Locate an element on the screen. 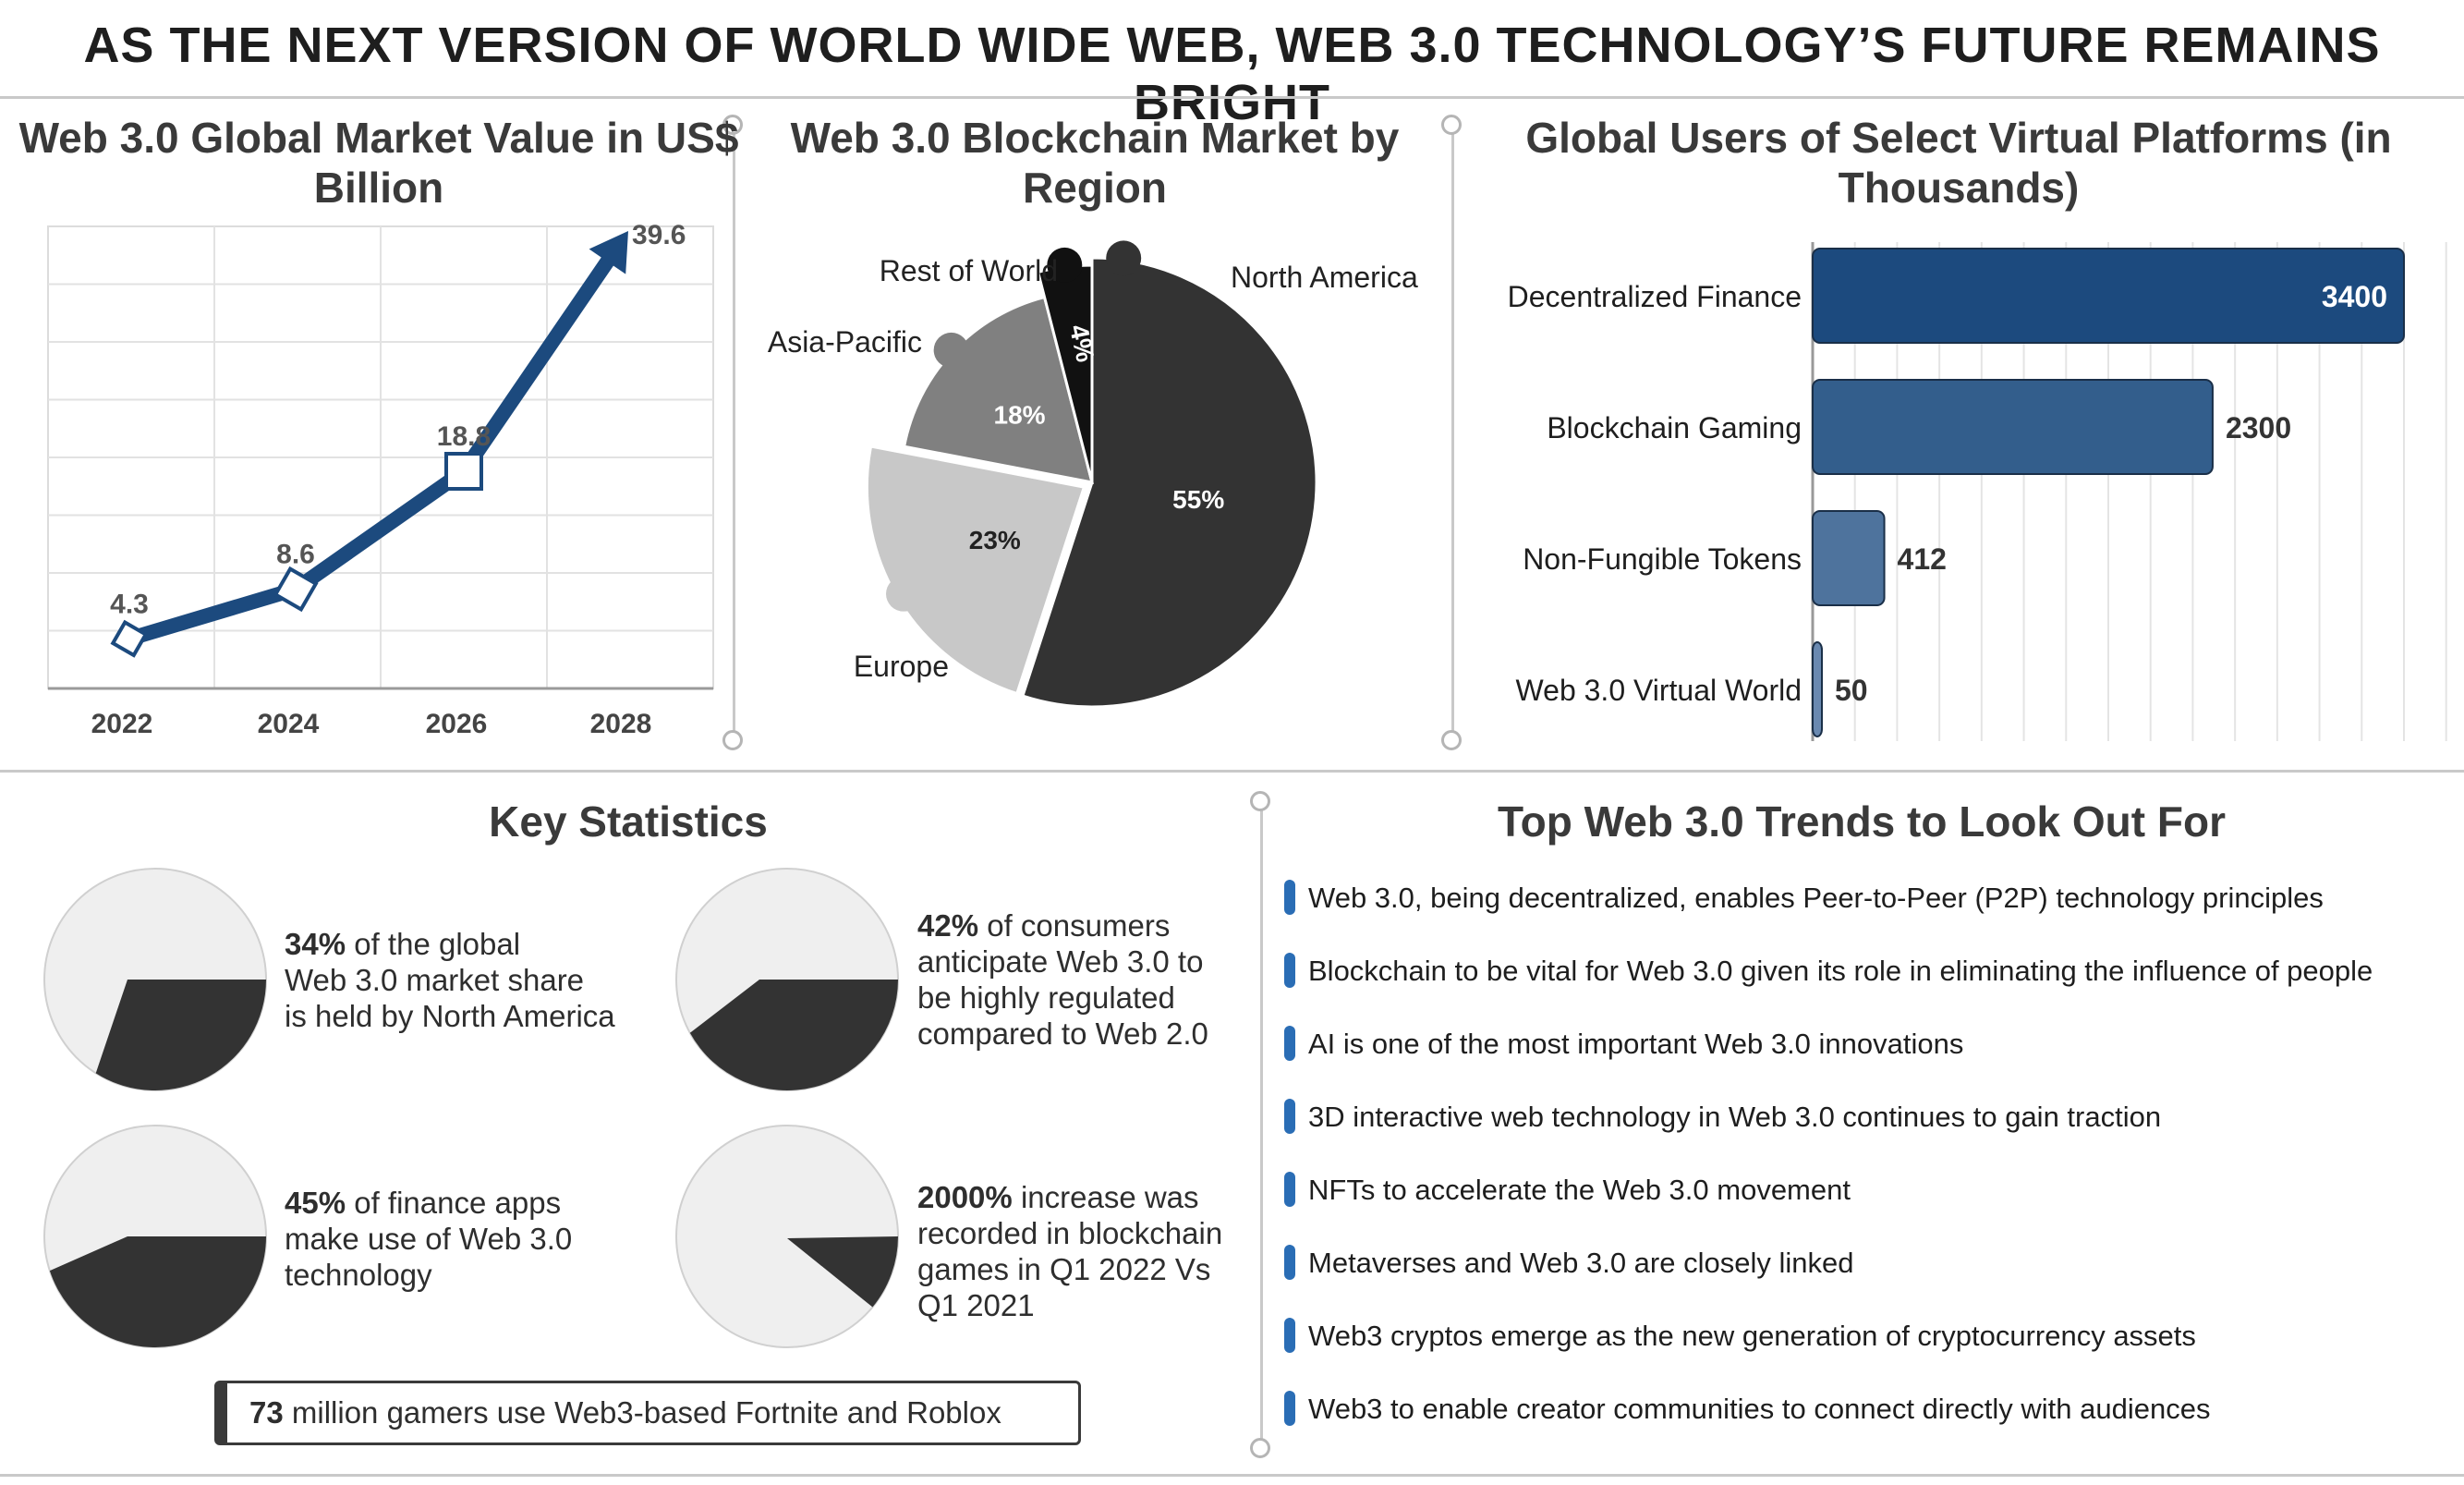 This screenshot has height=1485, width=2464. bar-value-label: 412 is located at coordinates (1922, 559).